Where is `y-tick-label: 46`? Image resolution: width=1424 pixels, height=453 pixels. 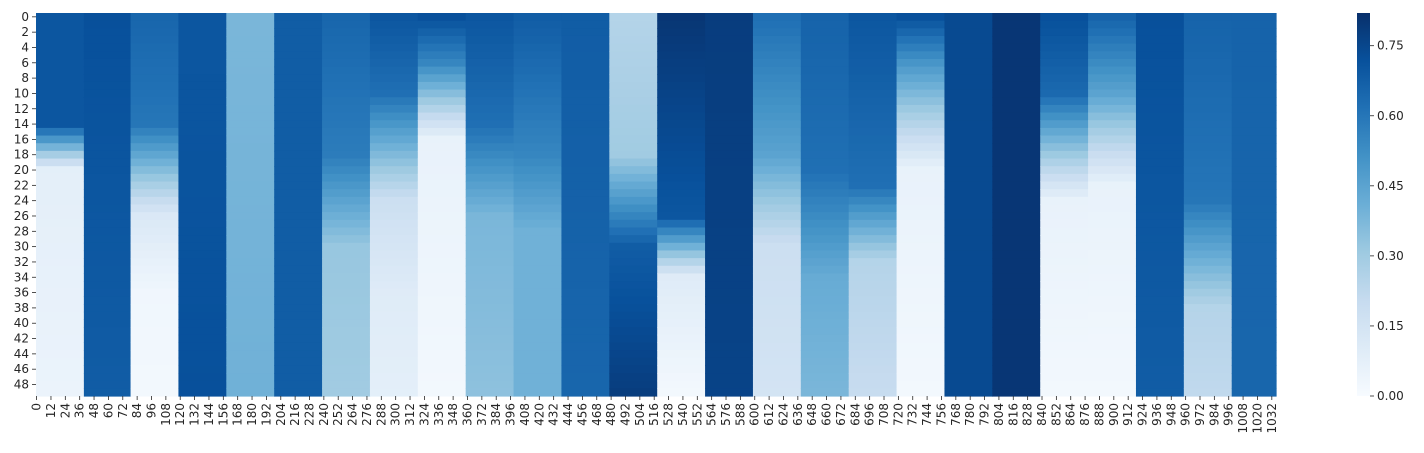
y-tick-label: 46 is located at coordinates (21, 369).